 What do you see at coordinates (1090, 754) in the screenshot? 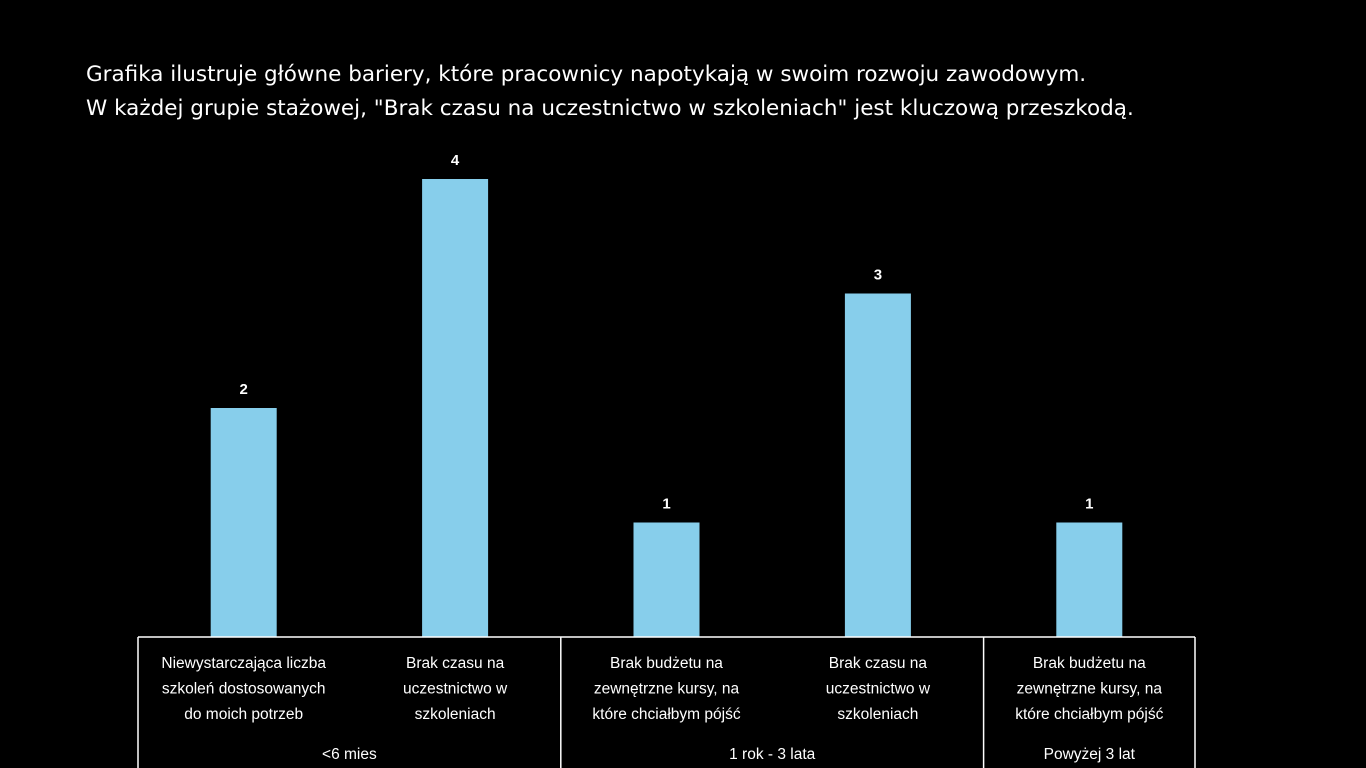
I see `group-label-3: Powyżej 3 lat` at bounding box center [1090, 754].